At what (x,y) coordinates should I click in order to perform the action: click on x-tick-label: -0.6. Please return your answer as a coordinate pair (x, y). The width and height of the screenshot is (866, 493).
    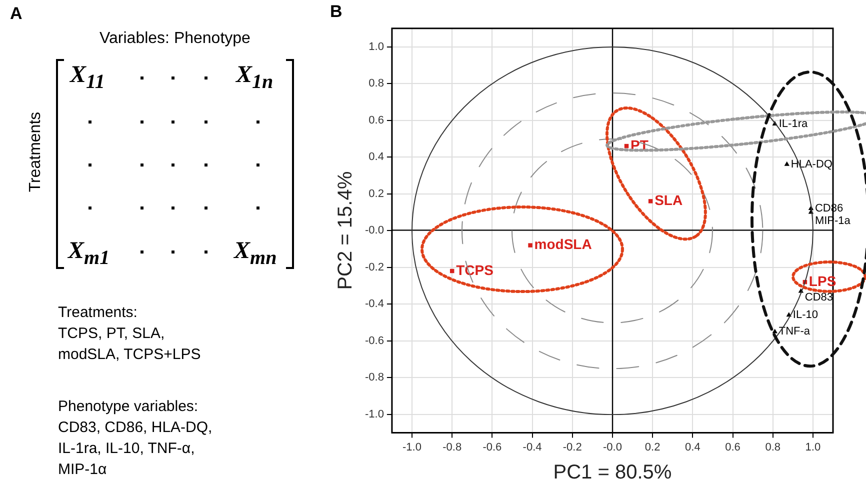
    Looking at the image, I should click on (492, 447).